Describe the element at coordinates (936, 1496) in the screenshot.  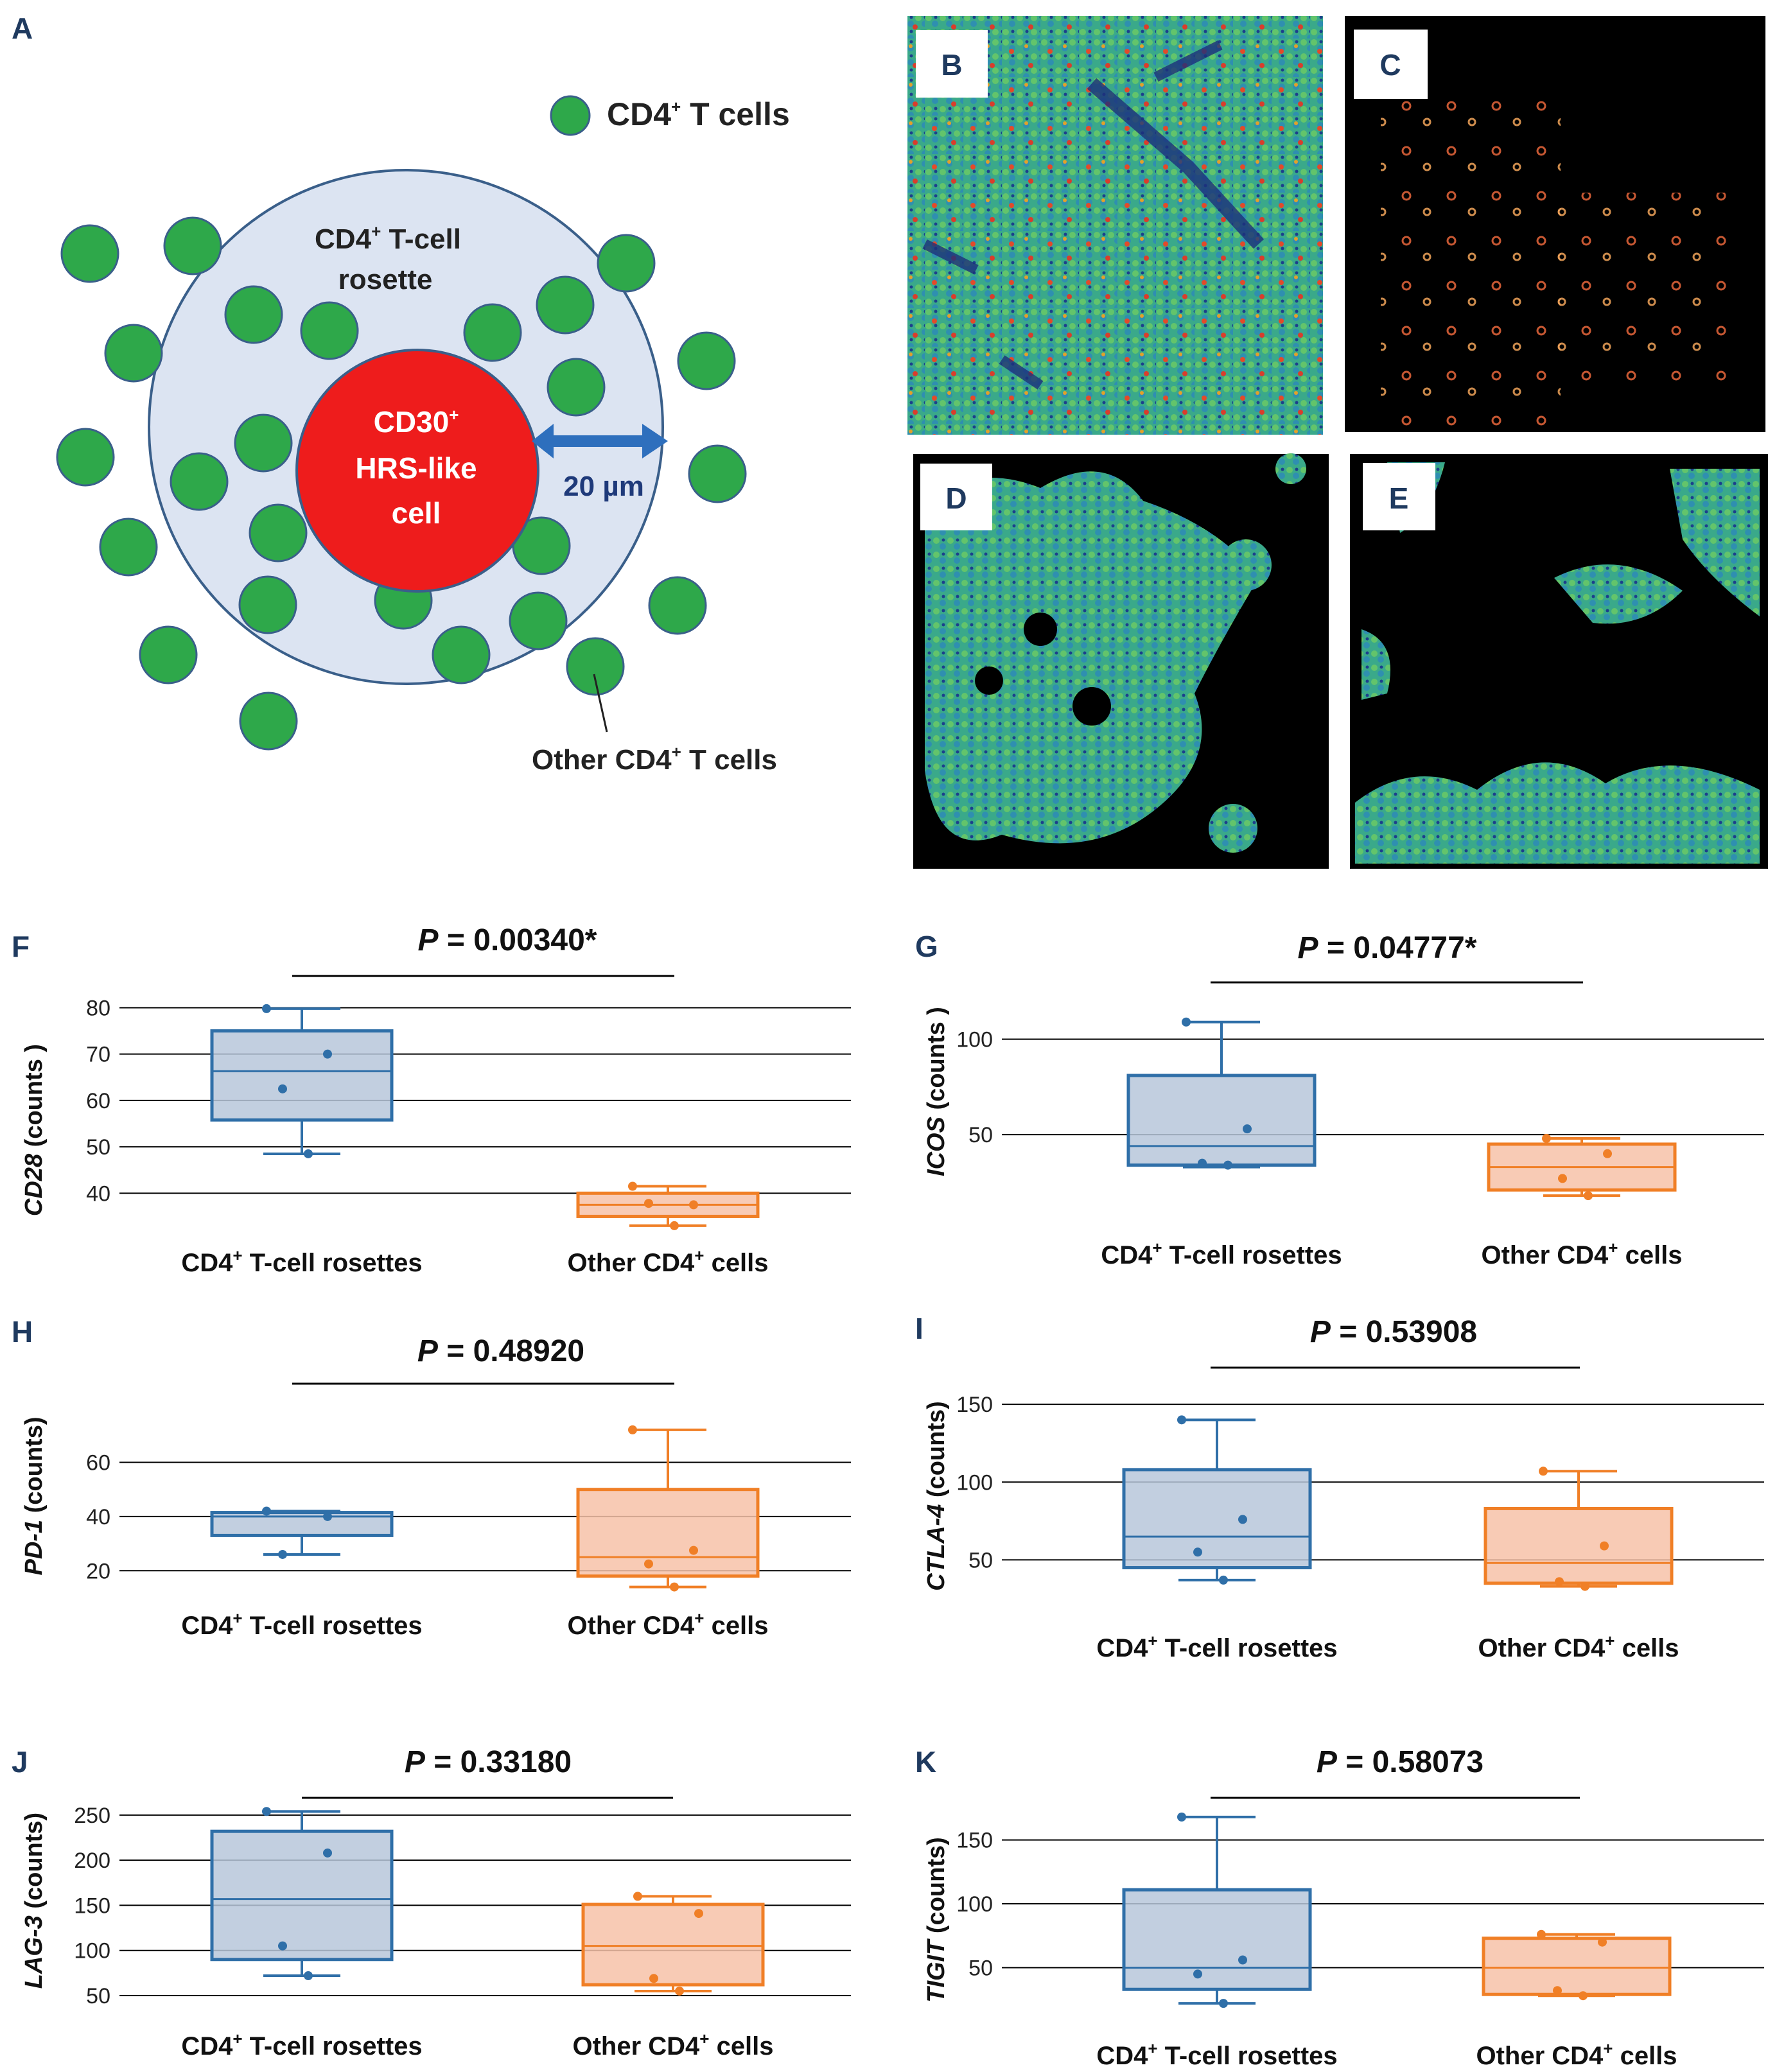
I see `y-axis-label: CTLA-4 (counts)` at that location.